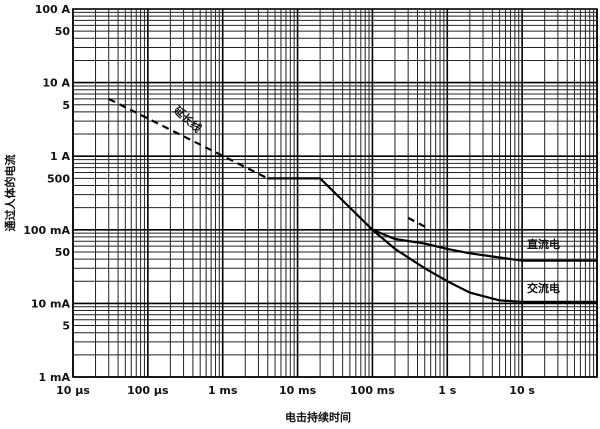 This screenshot has width=600, height=429. Describe the element at coordinates (73, 390) in the screenshot. I see `x-tick-label: 10 µs` at that location.